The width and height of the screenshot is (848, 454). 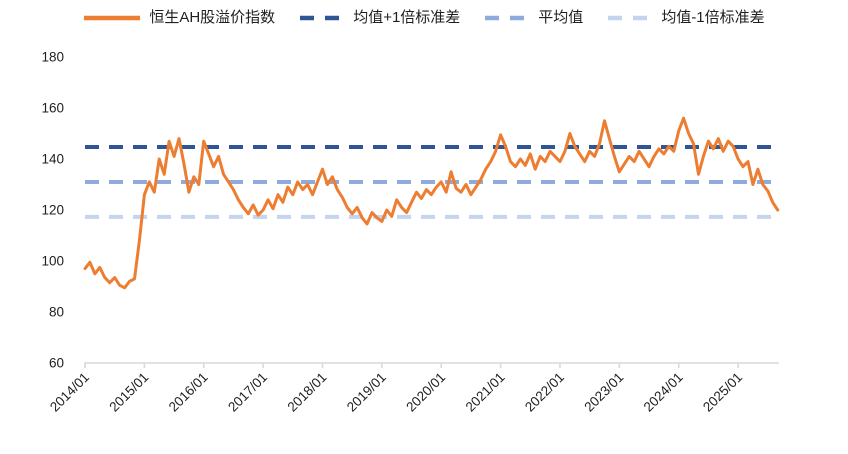 I want to click on y-axis-label-60: 60, so click(x=56, y=363).